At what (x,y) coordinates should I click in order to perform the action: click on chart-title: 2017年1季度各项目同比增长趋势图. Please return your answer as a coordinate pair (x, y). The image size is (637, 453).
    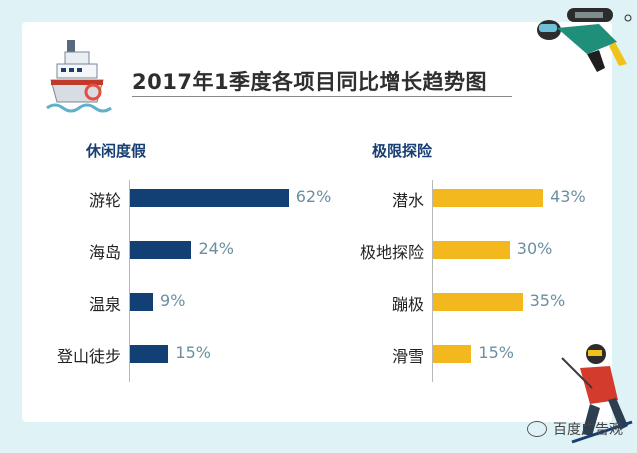
    Looking at the image, I should click on (310, 82).